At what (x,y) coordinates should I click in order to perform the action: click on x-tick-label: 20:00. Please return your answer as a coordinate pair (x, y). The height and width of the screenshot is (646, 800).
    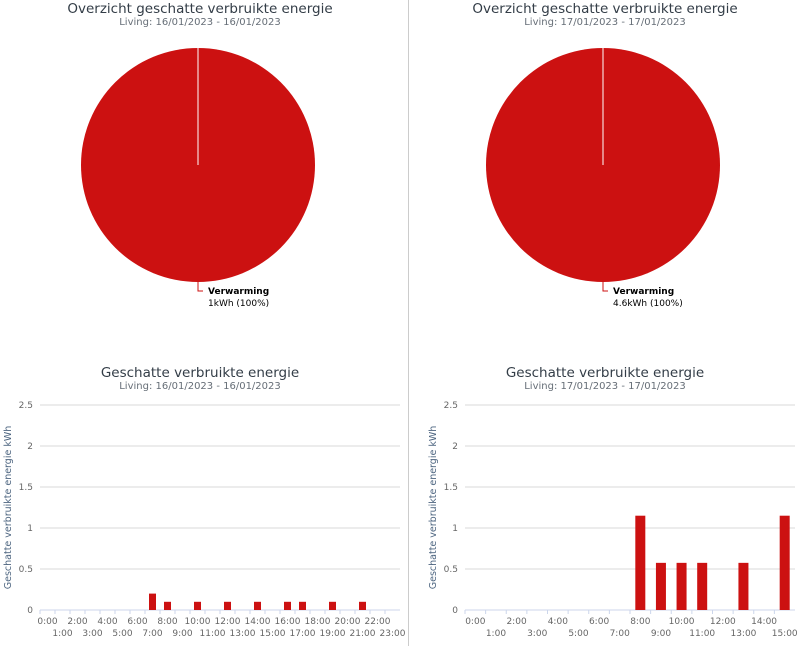
    Looking at the image, I should click on (348, 622).